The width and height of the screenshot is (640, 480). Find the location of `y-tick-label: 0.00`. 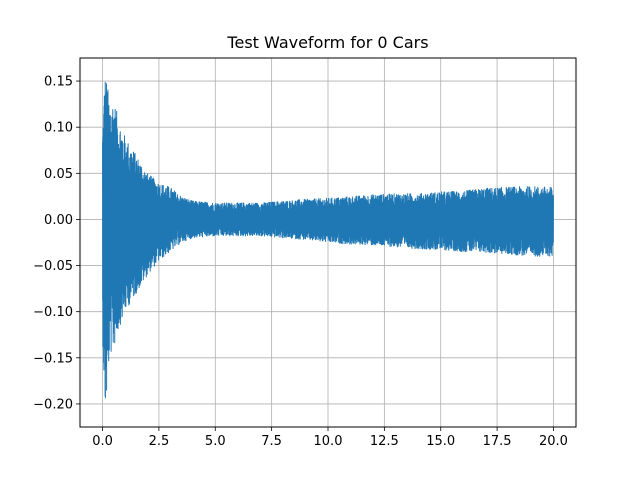

y-tick-label: 0.00 is located at coordinates (58, 220).